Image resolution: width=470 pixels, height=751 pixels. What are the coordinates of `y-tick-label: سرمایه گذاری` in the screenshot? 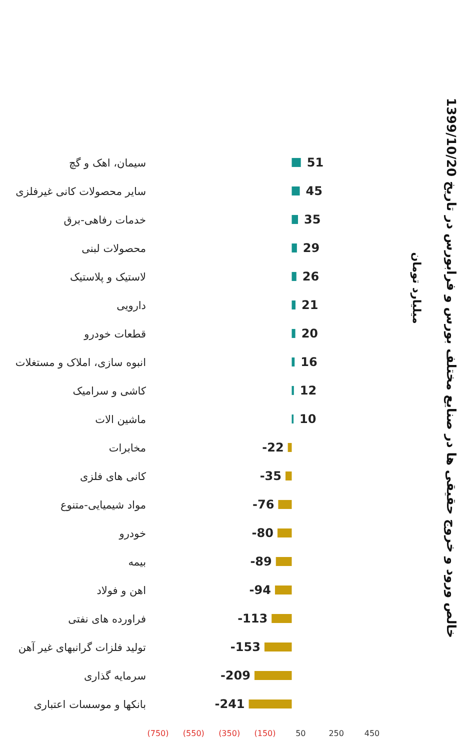 It's located at (115, 675).